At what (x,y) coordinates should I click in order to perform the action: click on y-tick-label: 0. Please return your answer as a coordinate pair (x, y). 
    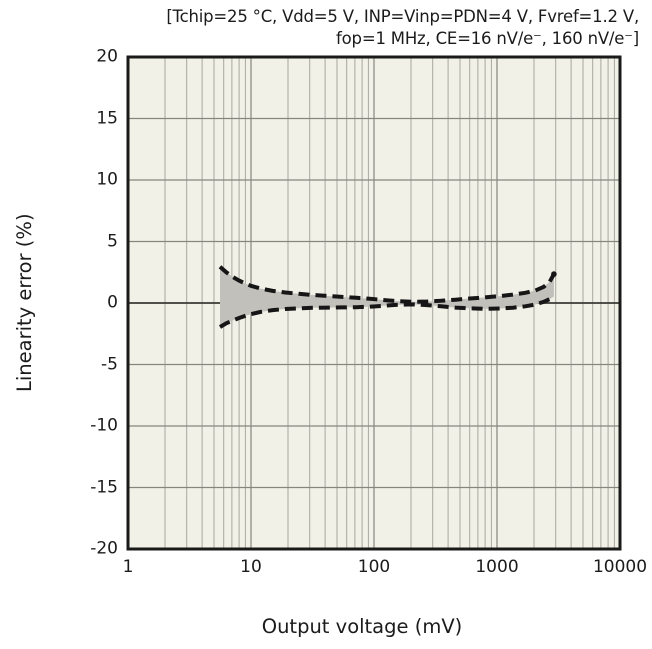
    Looking at the image, I should click on (112, 302).